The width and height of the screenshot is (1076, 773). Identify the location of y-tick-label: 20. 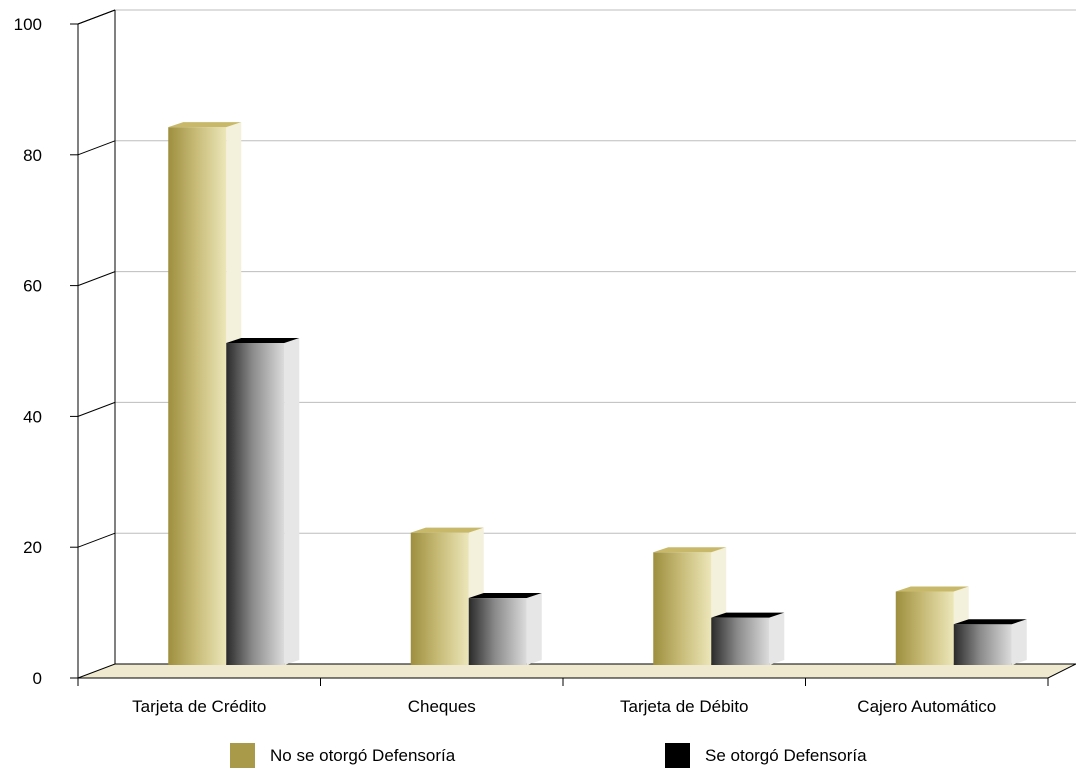
(32, 547).